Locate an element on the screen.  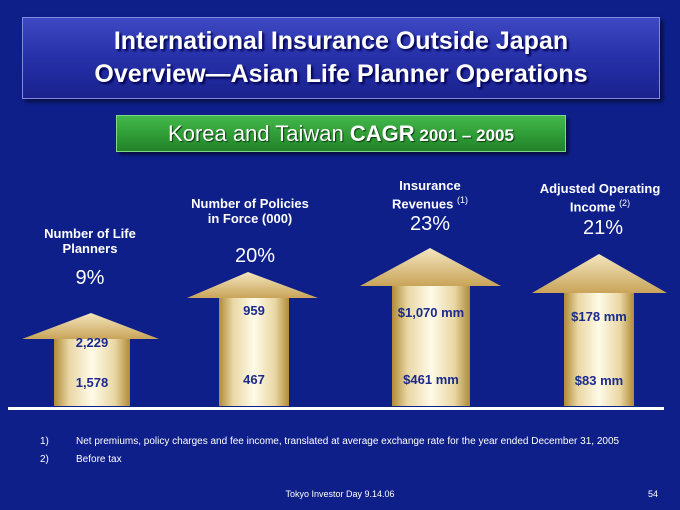
value-2001-operating-income: $83 mm is located at coordinates (599, 380).